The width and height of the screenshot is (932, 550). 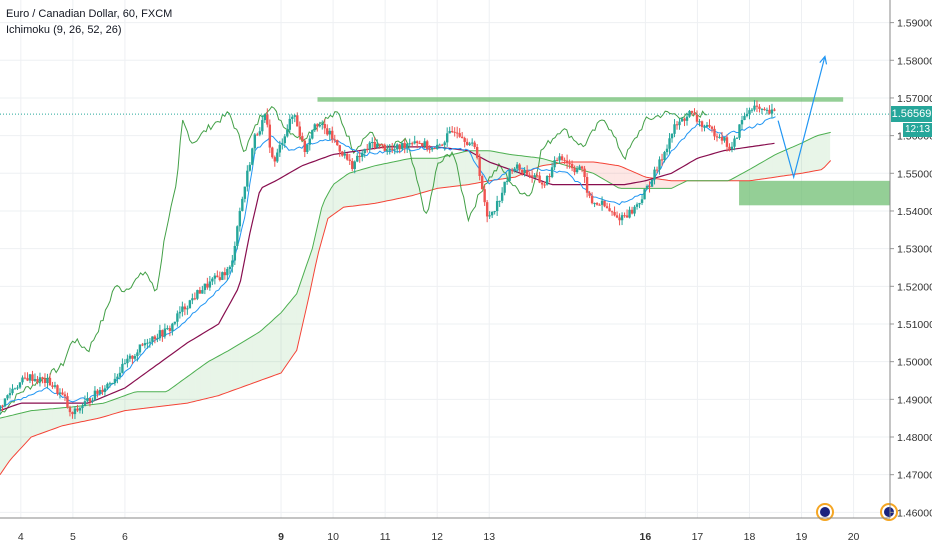 What do you see at coordinates (89, 14) in the screenshot?
I see `symbol-title: Euro / Canadian Dollar, 60, FXCM` at bounding box center [89, 14].